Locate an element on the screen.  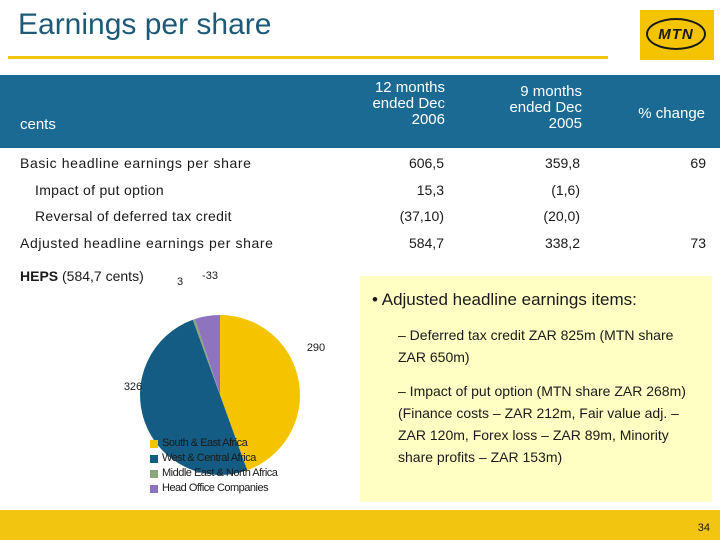
legend-label: Middle East & North Africa is located at coordinates (220, 473).